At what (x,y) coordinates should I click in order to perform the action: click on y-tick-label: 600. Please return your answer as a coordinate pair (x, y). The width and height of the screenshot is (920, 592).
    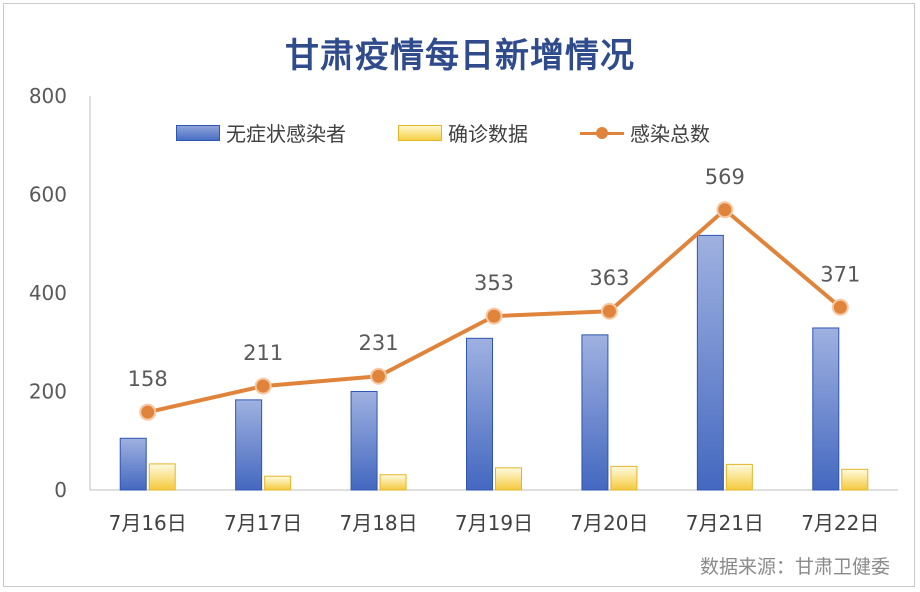
    Looking at the image, I should click on (48, 195).